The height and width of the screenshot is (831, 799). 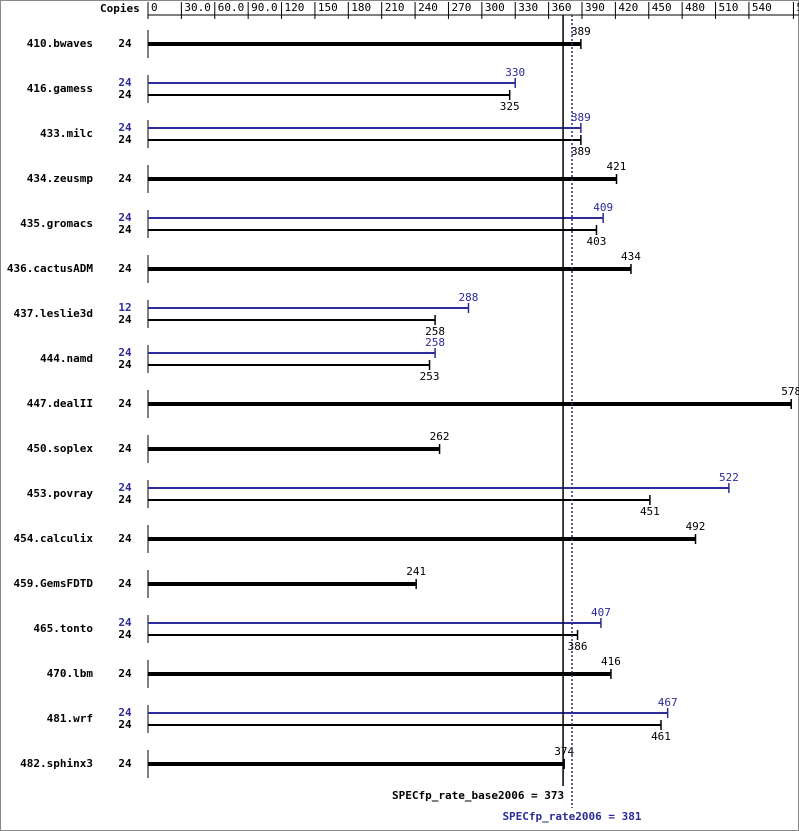 I want to click on category-label: 437.leslie3d, so click(x=53, y=313).